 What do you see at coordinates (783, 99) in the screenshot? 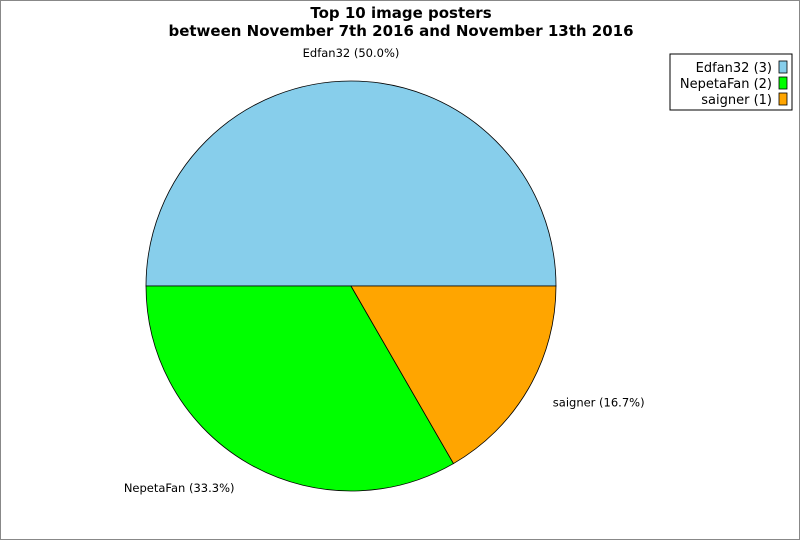
I see `legend-swatch-saigner` at bounding box center [783, 99].